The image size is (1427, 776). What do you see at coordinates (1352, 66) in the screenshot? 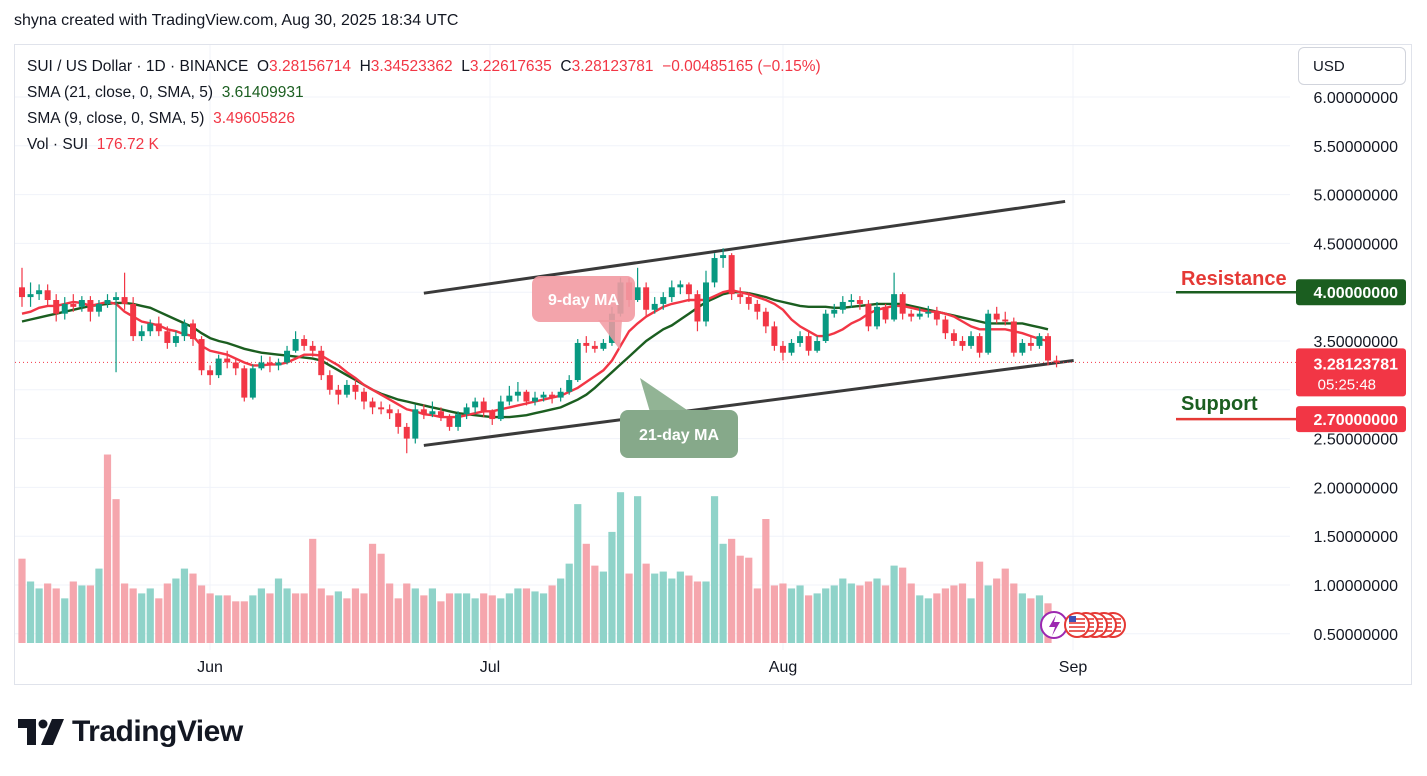
I see `currency-button: USD` at bounding box center [1352, 66].